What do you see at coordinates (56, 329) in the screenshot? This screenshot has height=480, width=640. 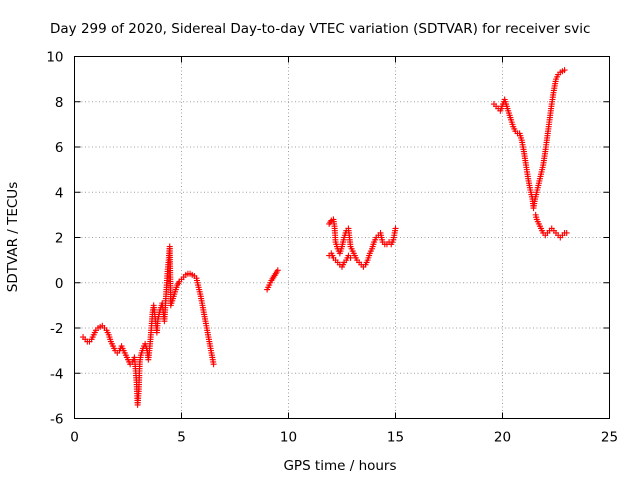 I see `y-tick-label: -2` at bounding box center [56, 329].